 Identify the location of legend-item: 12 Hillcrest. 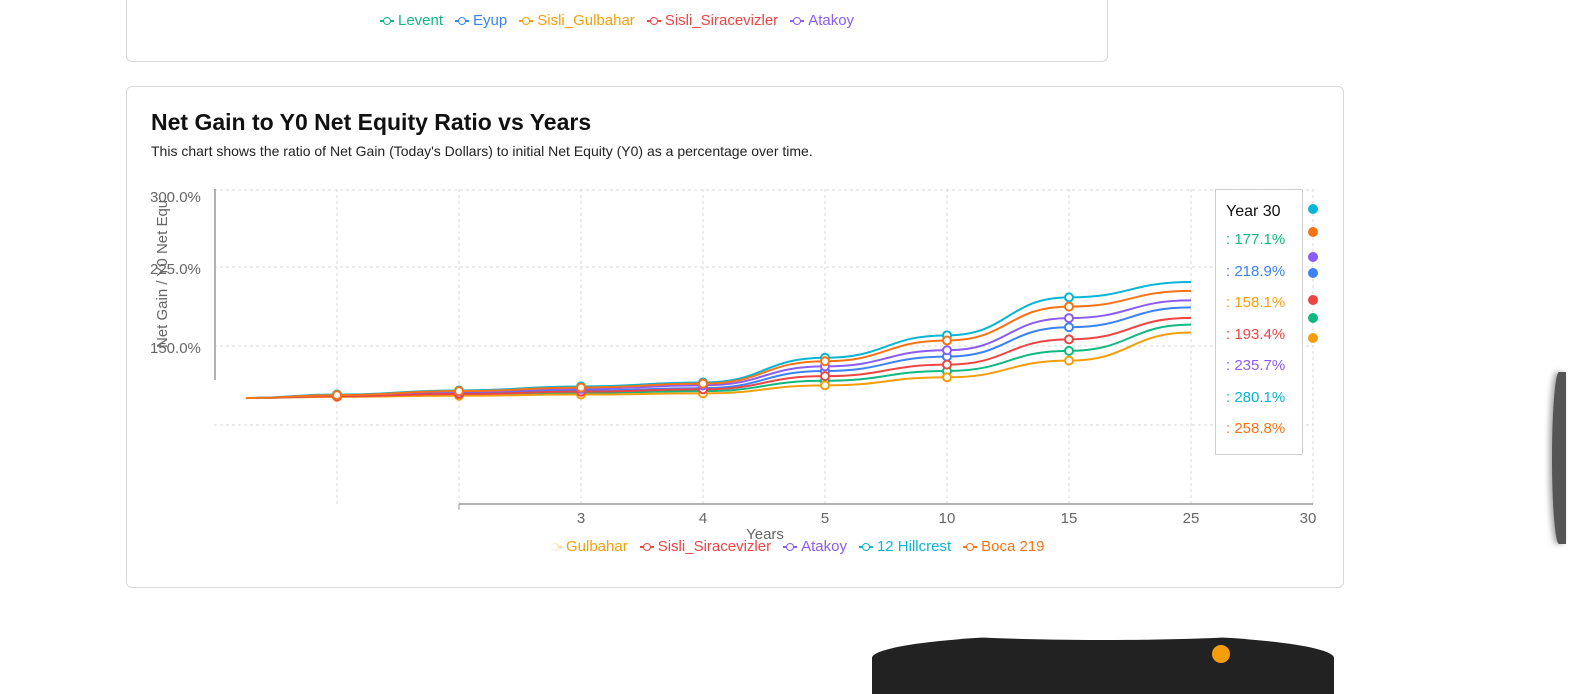
(905, 546).